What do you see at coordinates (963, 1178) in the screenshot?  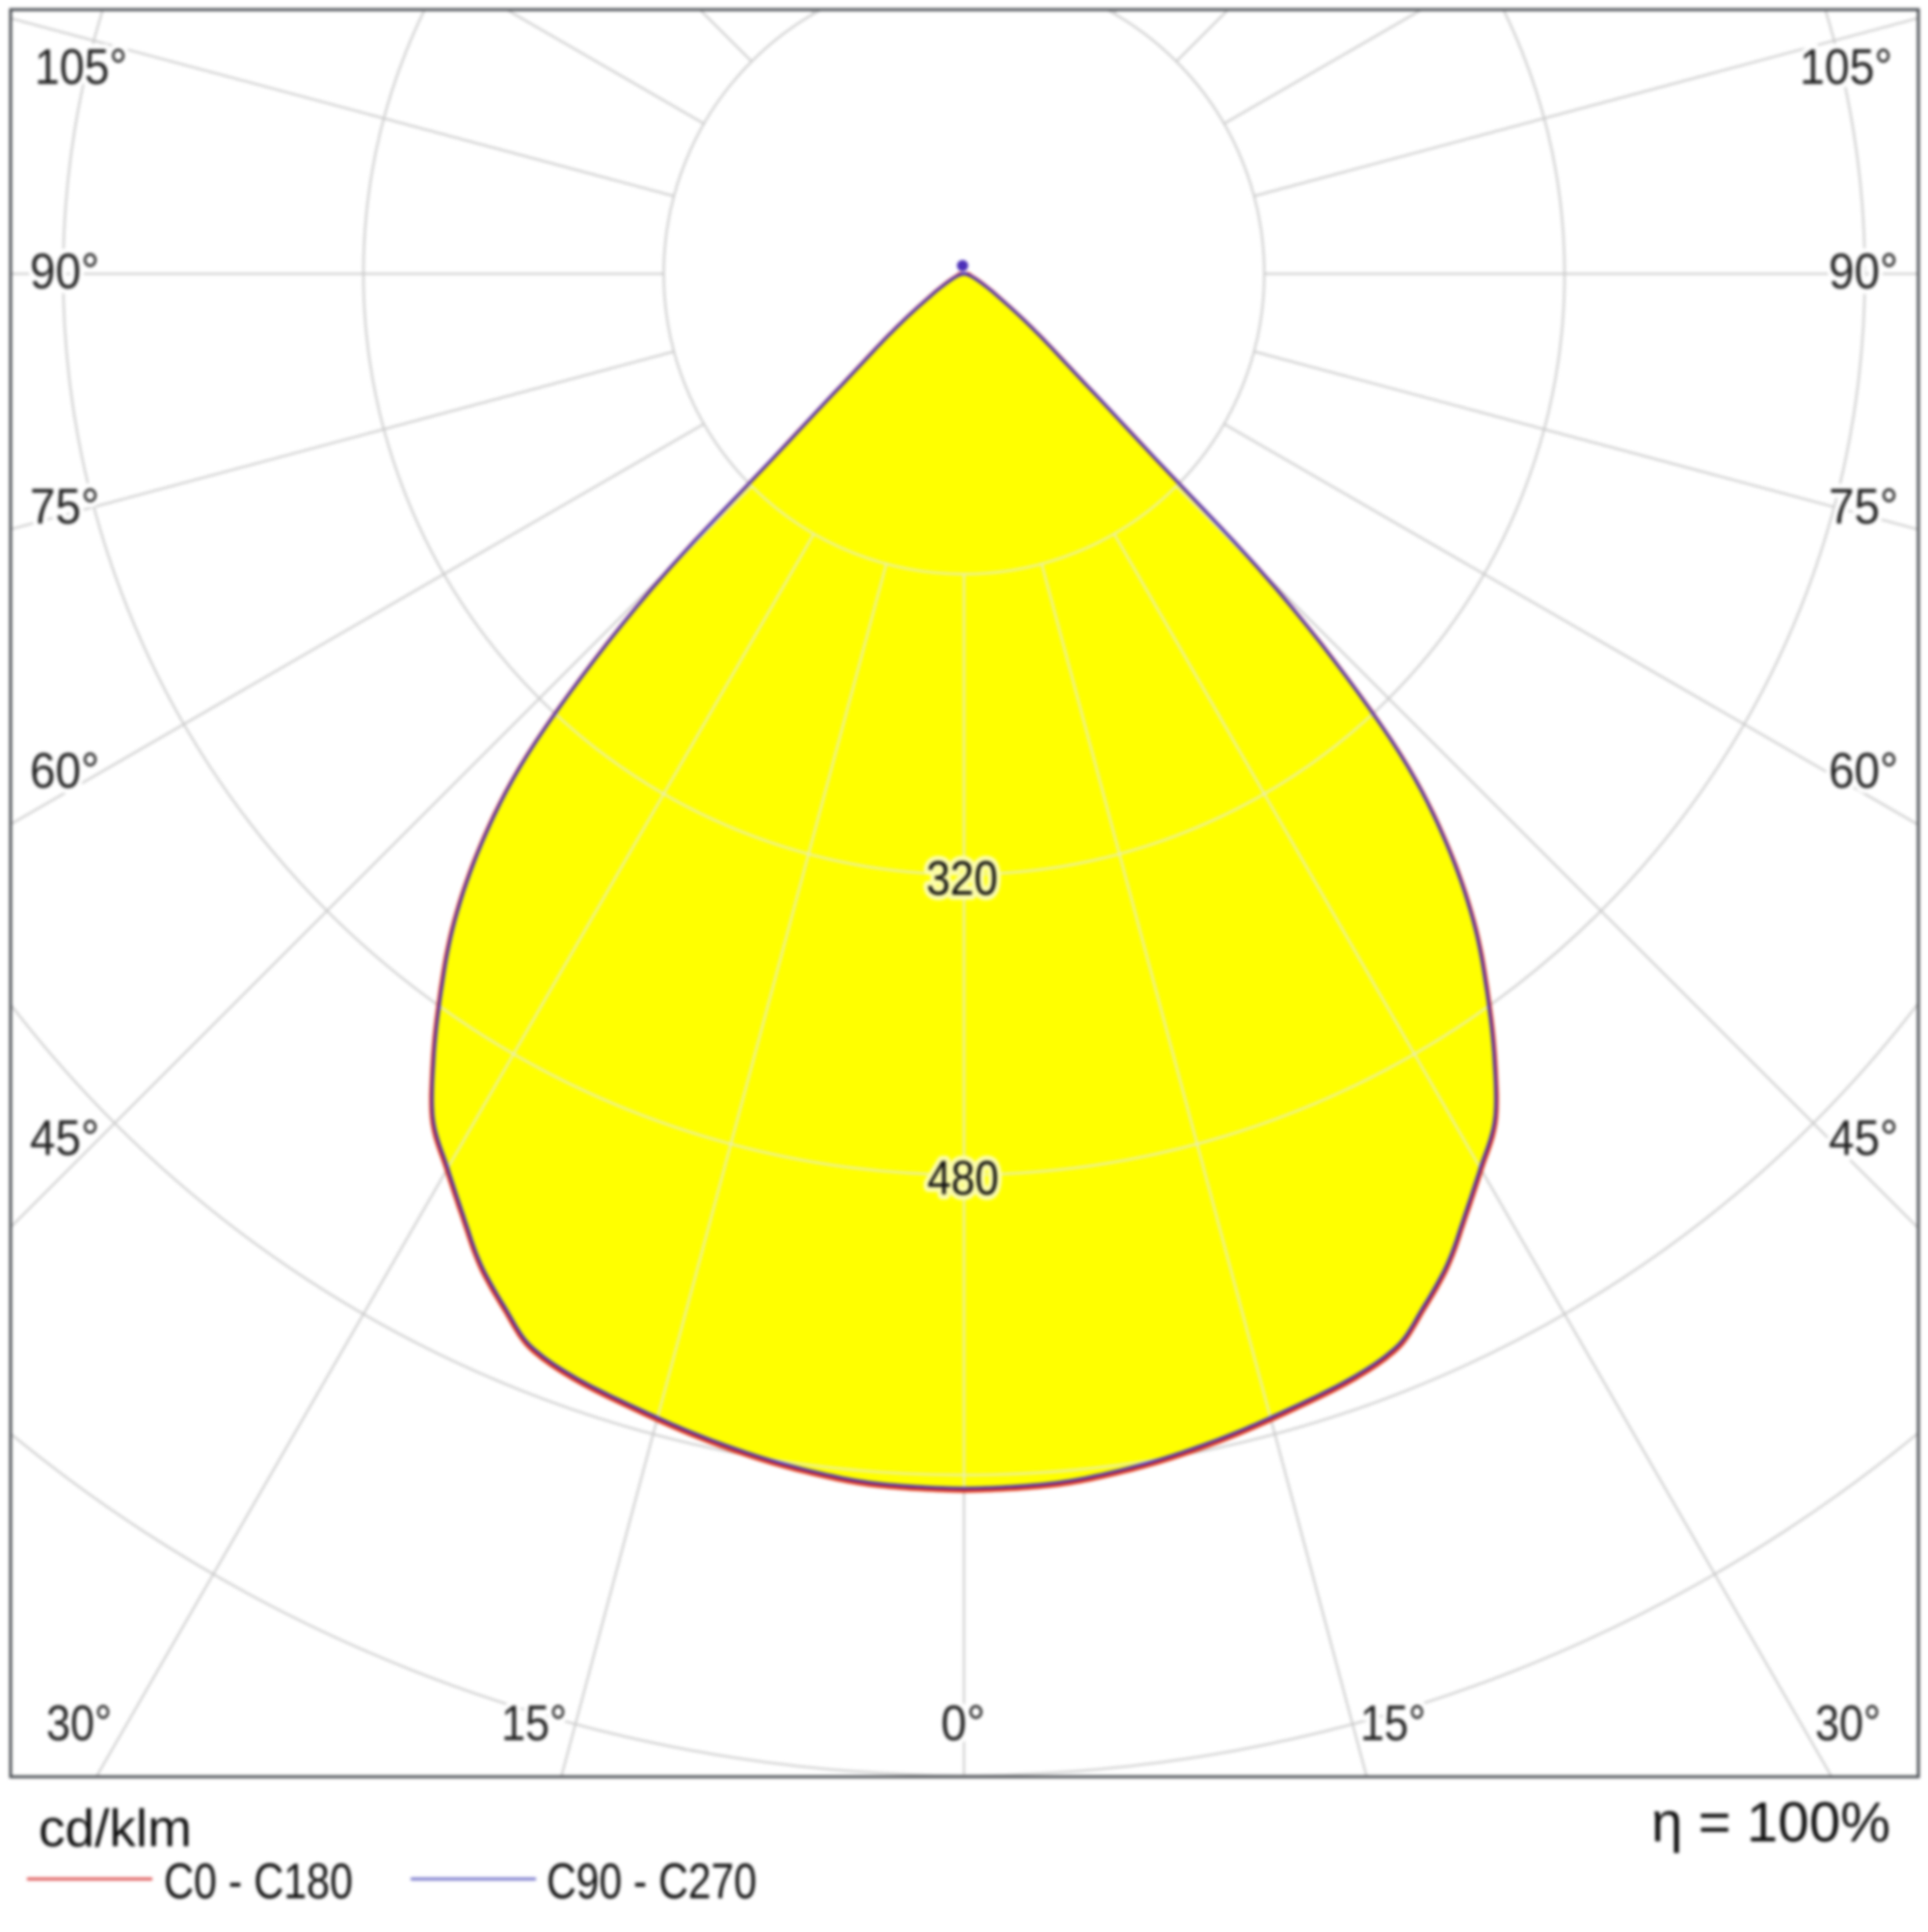 I see `svg-text: 480` at bounding box center [963, 1178].